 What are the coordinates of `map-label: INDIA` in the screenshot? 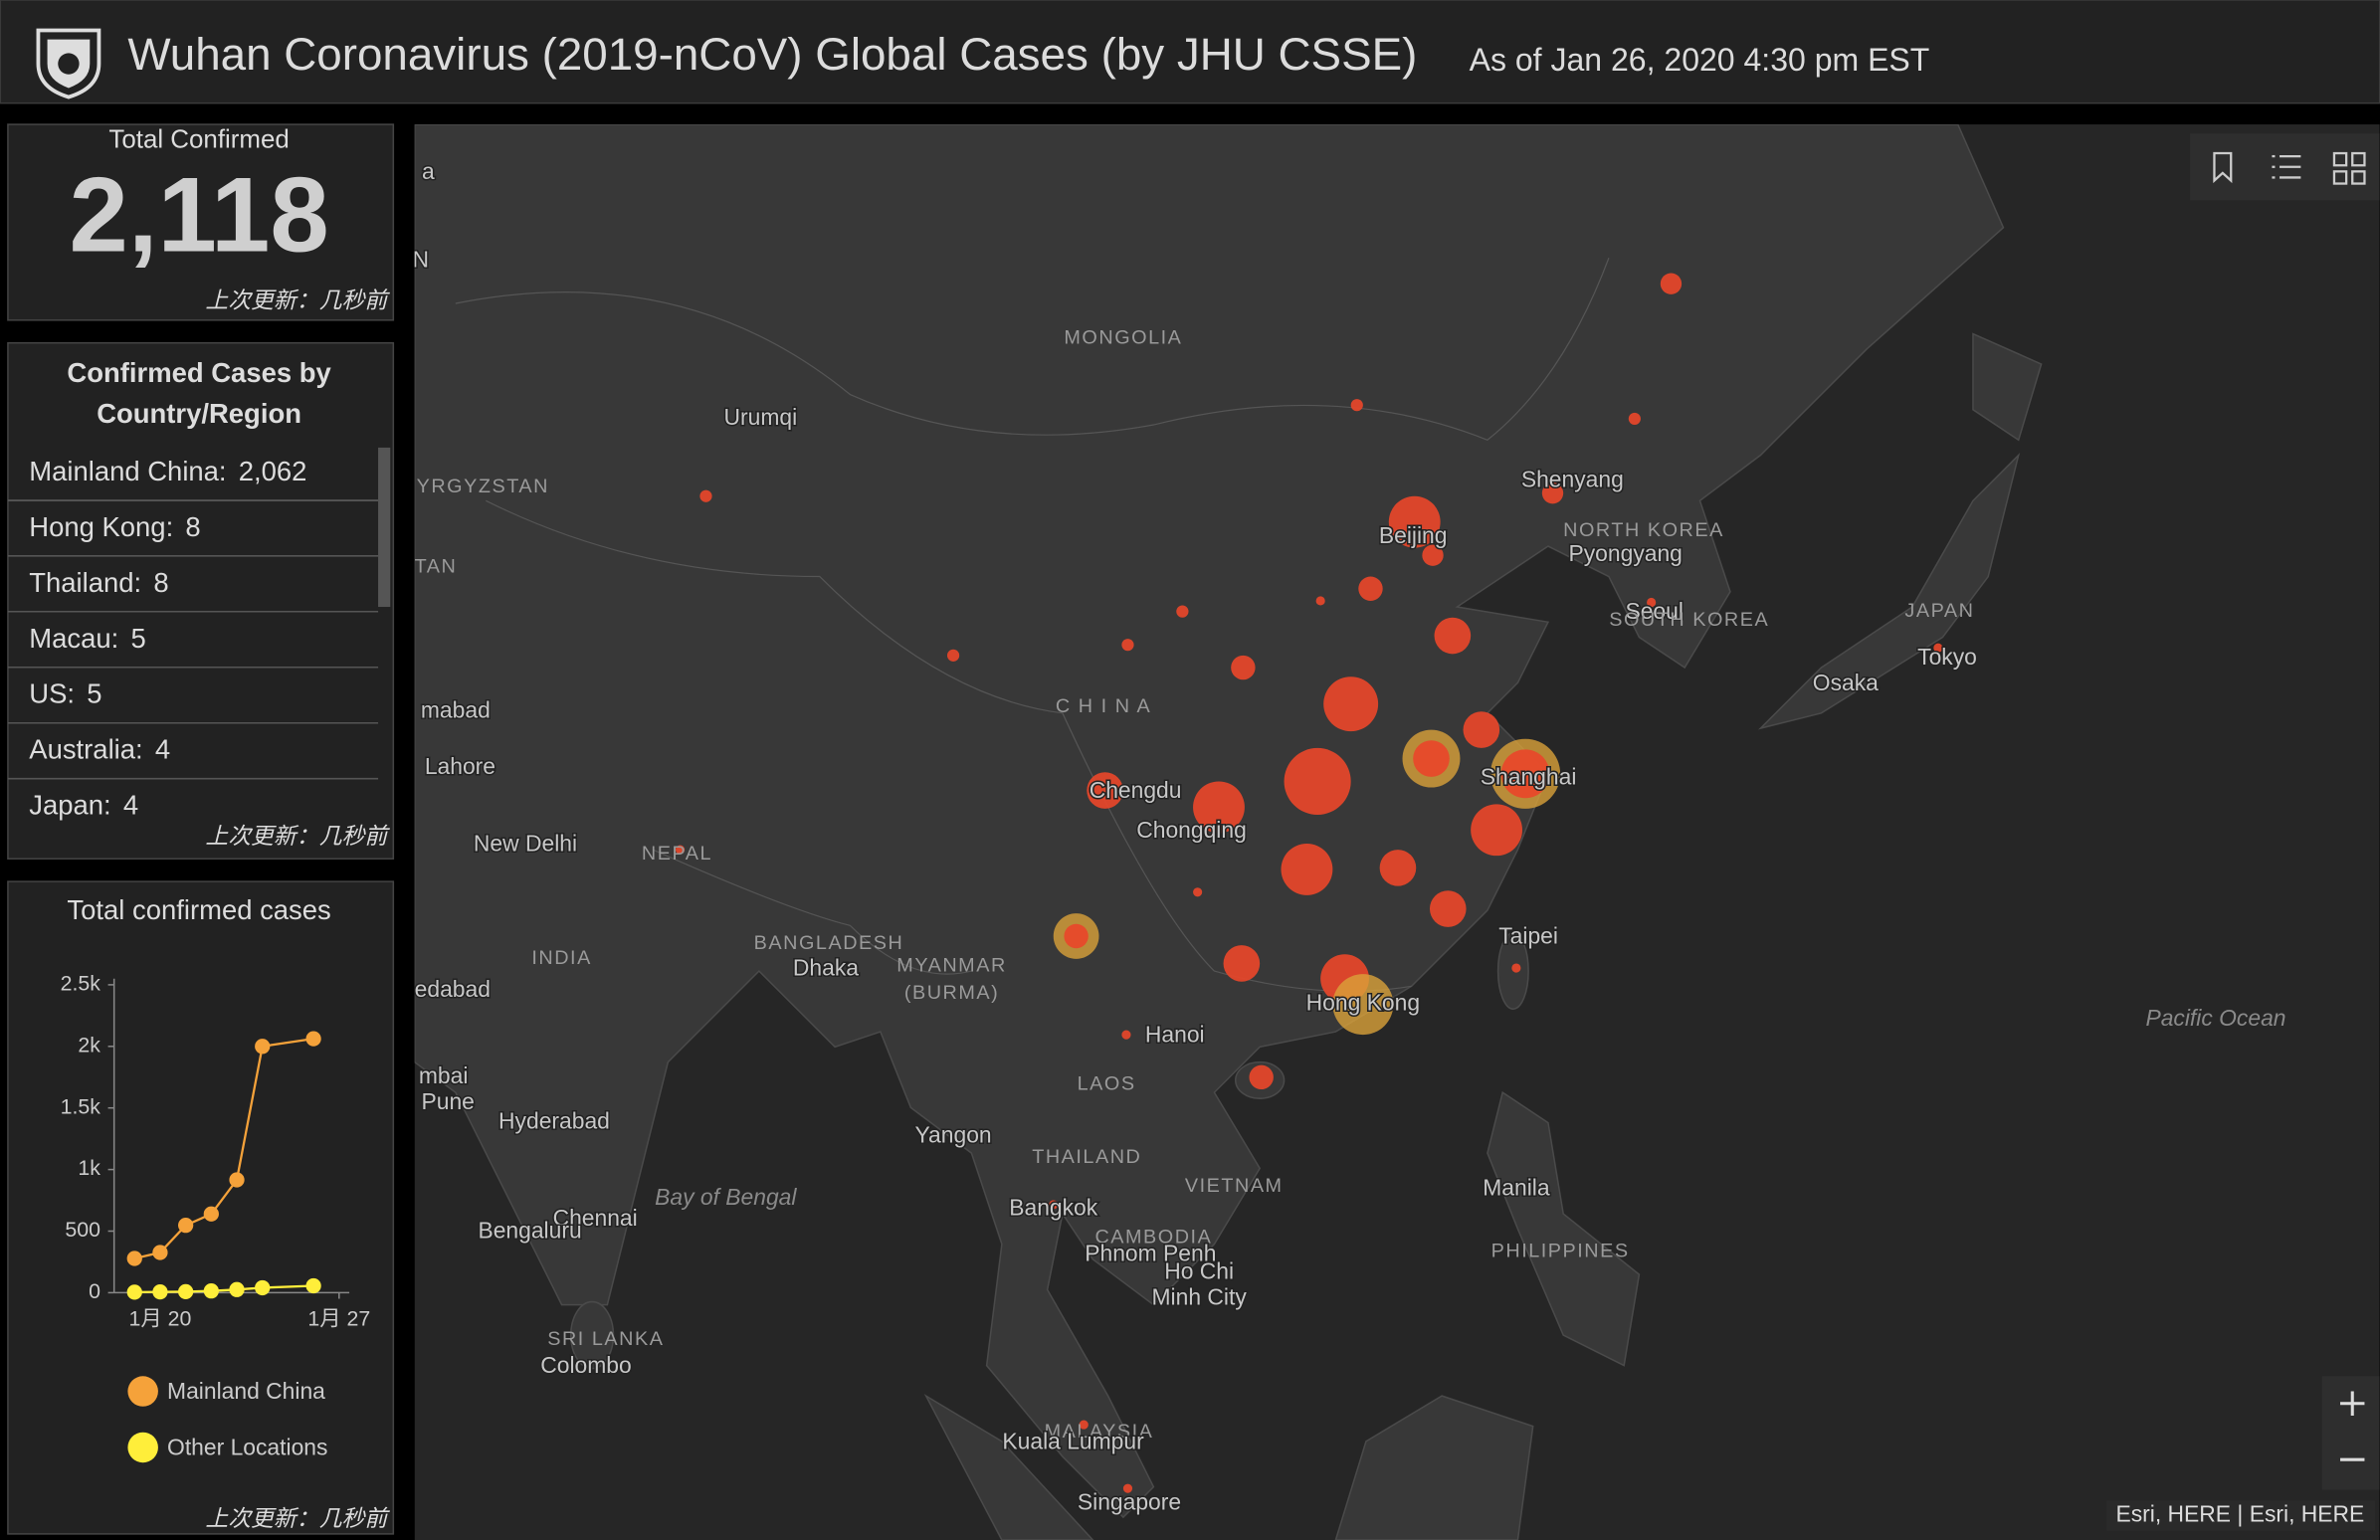 It's located at (561, 958).